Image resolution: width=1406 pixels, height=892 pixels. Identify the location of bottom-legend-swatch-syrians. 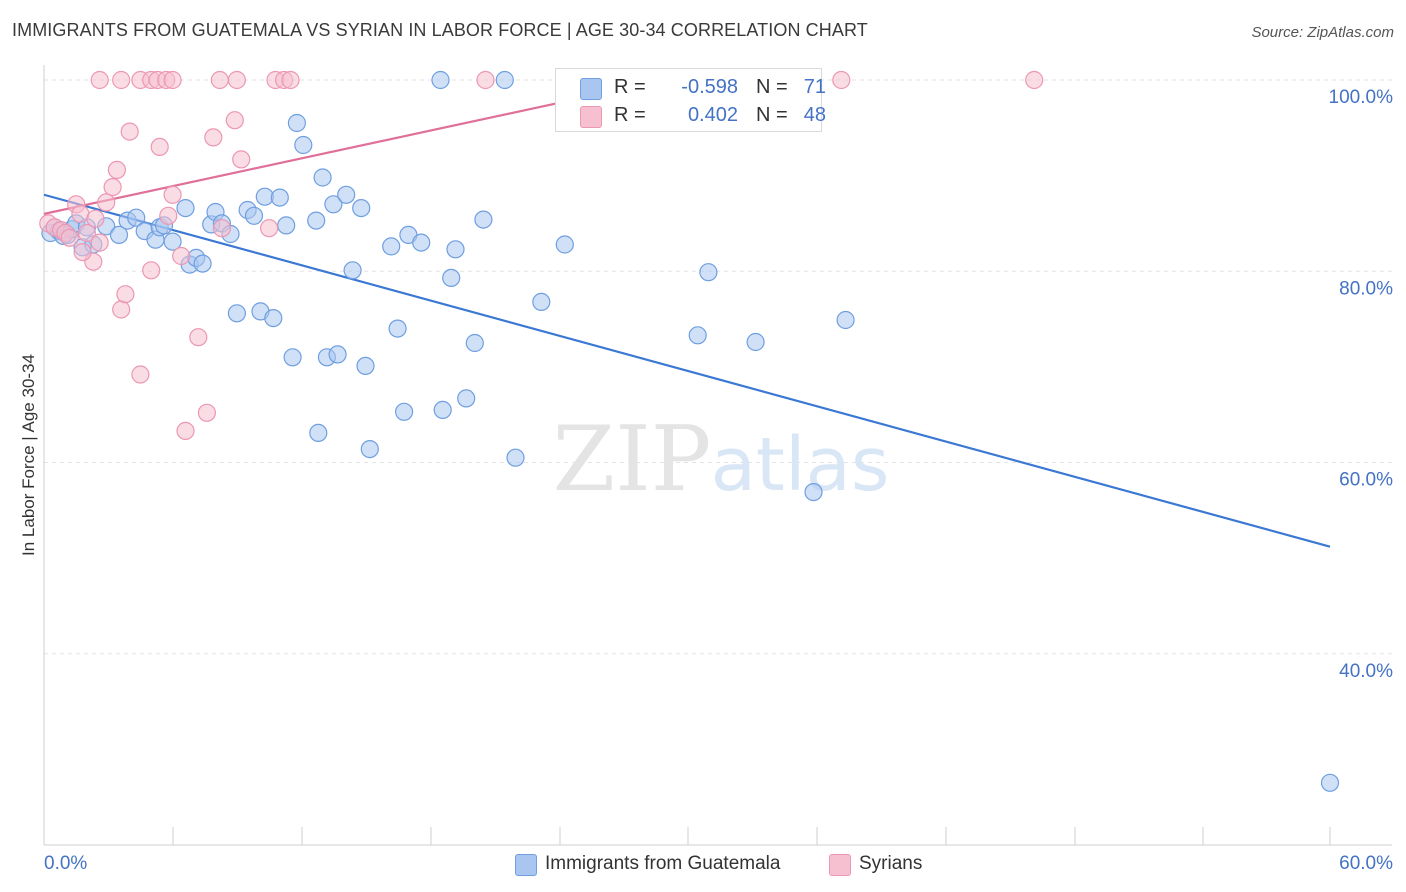
(840, 865).